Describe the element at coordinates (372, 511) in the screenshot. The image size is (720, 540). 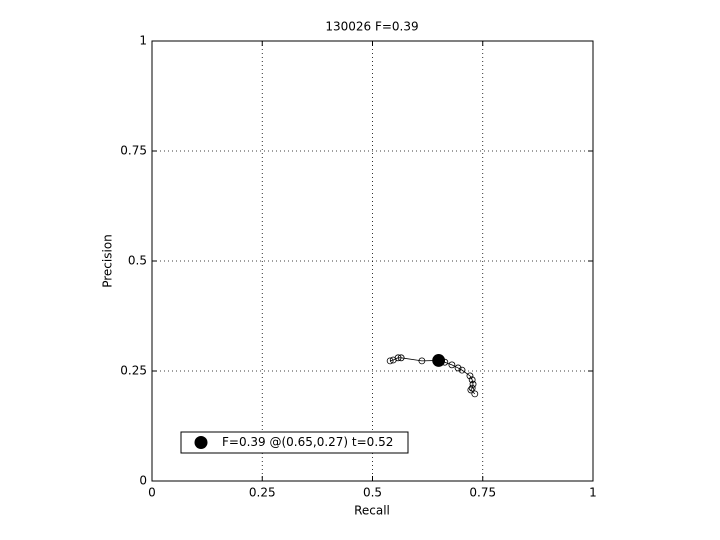
I see `x-axis-label: Recall` at that location.